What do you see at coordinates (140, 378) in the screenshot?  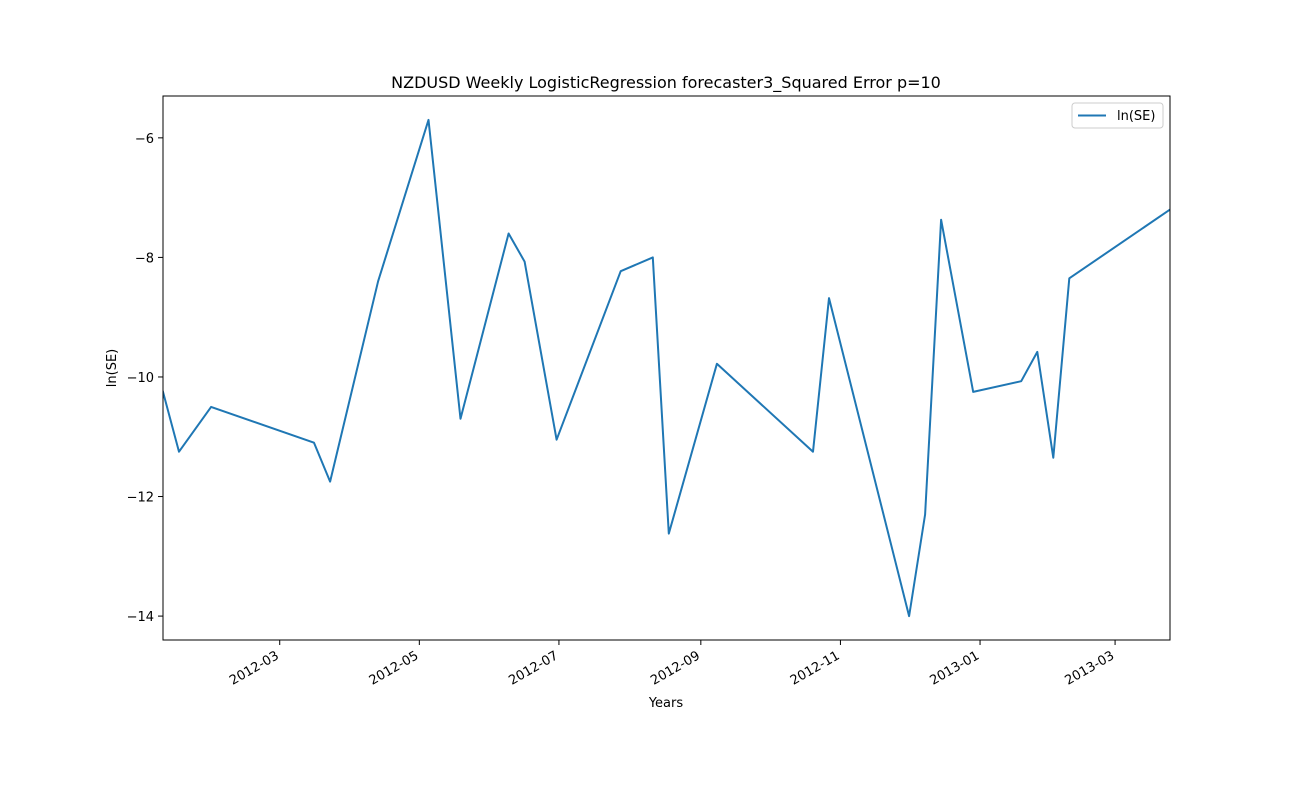 I see `y-tick-label: −10` at bounding box center [140, 378].